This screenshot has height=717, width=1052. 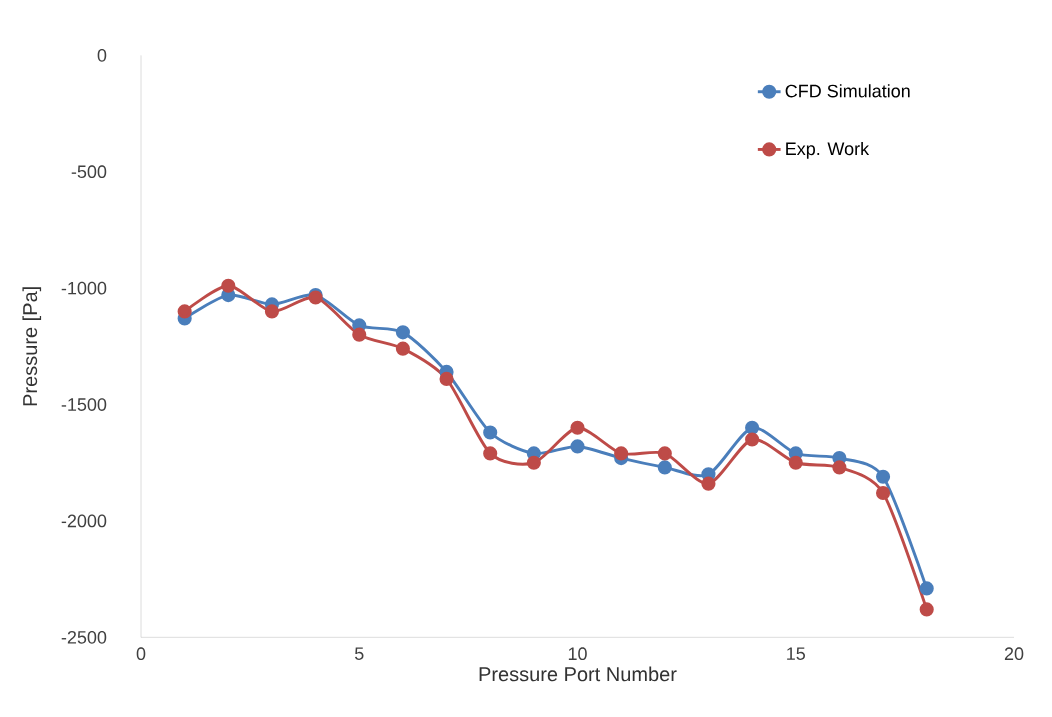 What do you see at coordinates (102, 55) in the screenshot?
I see `y-tick-label: 0` at bounding box center [102, 55].